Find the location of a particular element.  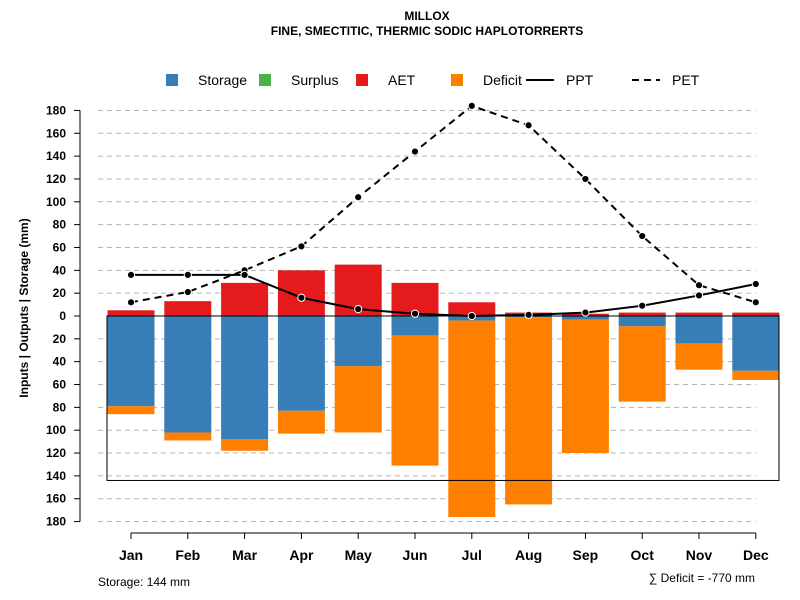

legend-swatch-storage is located at coordinates (172, 80).